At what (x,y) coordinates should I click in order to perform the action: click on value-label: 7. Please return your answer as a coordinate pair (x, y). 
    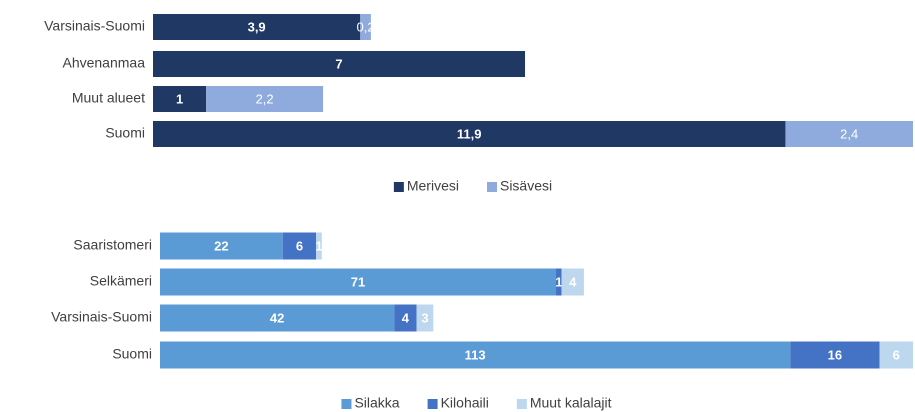
    Looking at the image, I should click on (338, 63).